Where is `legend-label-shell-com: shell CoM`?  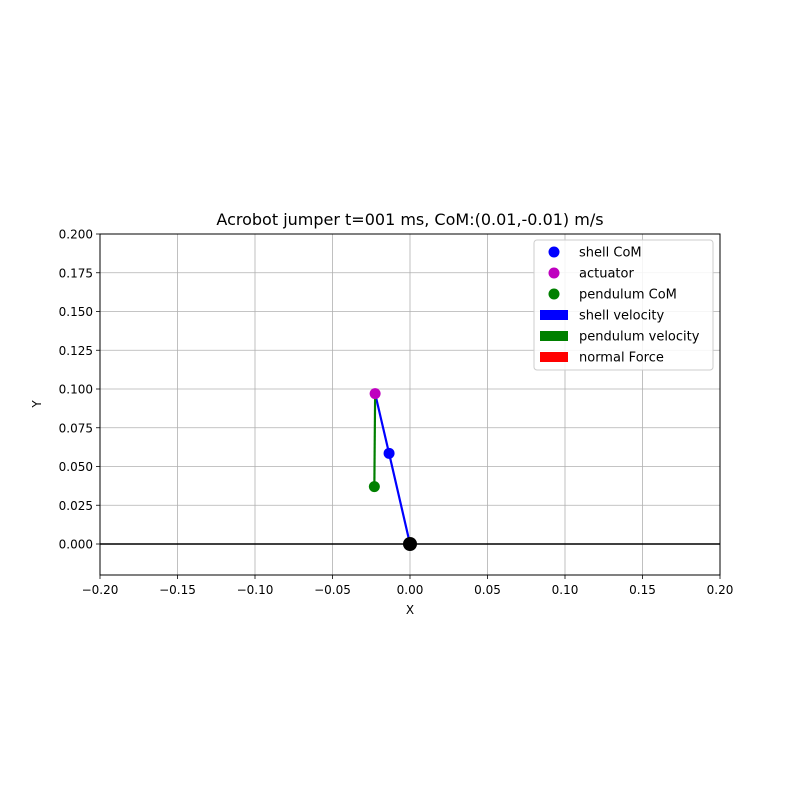 legend-label-shell-com: shell CoM is located at coordinates (610, 253).